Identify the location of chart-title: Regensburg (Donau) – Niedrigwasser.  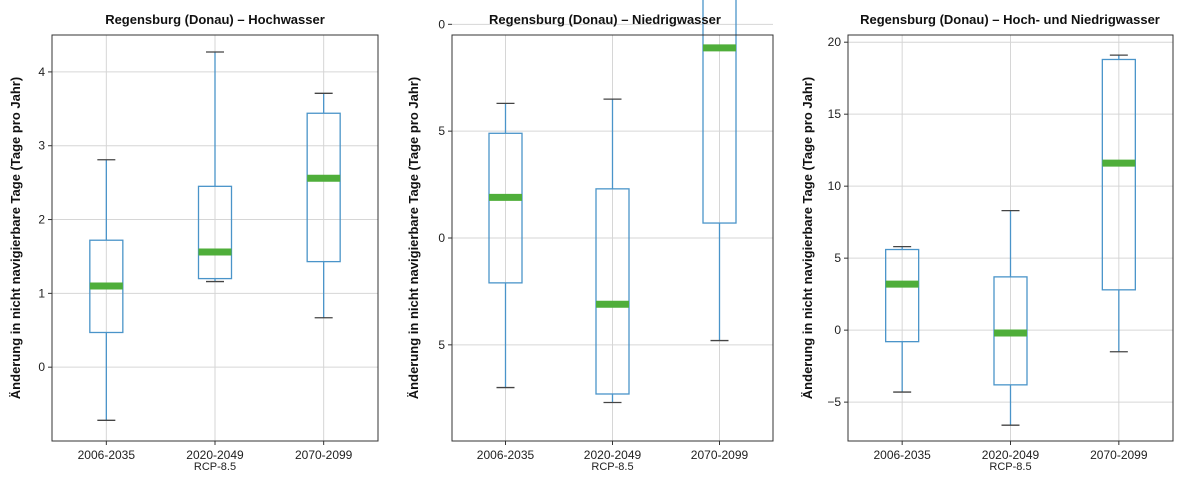
(605, 19).